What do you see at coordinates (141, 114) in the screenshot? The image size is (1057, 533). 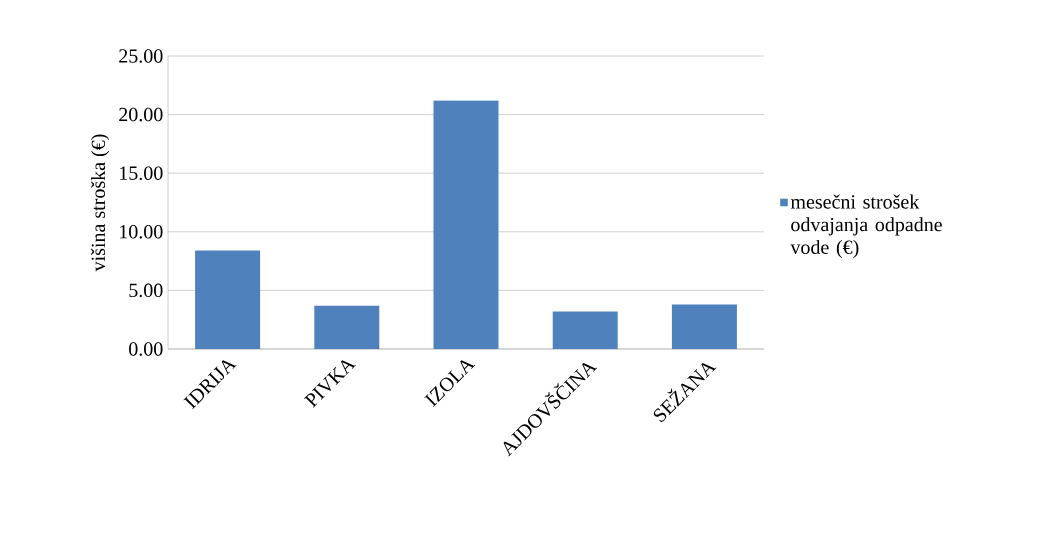 I see `y-tick-label: 20.00` at bounding box center [141, 114].